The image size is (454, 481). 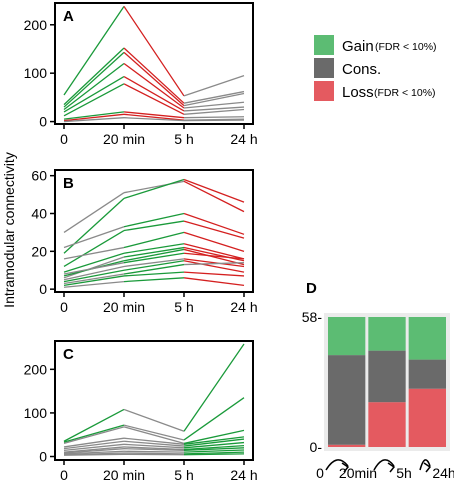 What do you see at coordinates (312, 317) in the screenshot?
I see `y-tick-label: 58-` at bounding box center [312, 317].